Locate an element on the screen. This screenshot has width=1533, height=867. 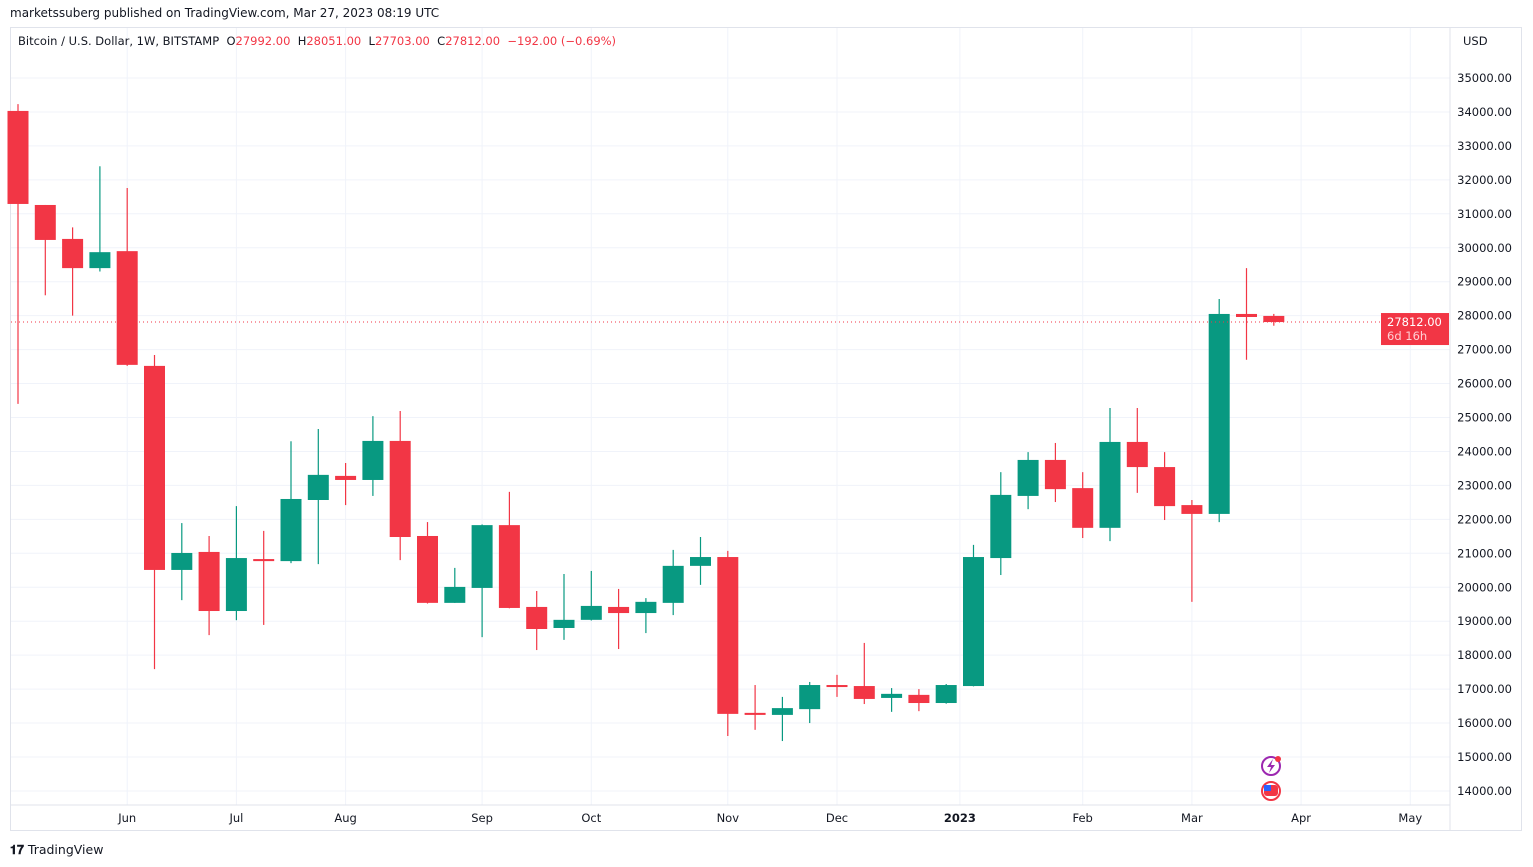
time-tick-label: Feb is located at coordinates (1083, 818).